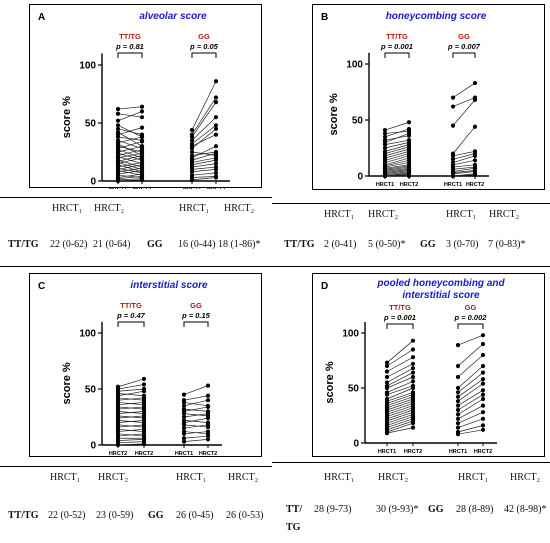 The height and width of the screenshot is (543, 550). Describe the element at coordinates (245, 515) in the screenshot. I see `table-c-value-4: 26 (0-53)` at that location.